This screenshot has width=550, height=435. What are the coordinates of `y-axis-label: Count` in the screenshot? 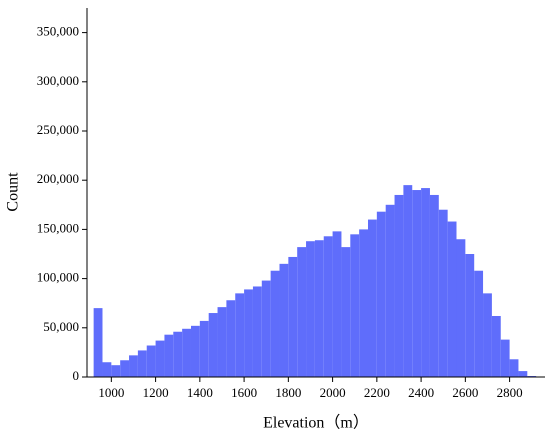 It's located at (13, 192).